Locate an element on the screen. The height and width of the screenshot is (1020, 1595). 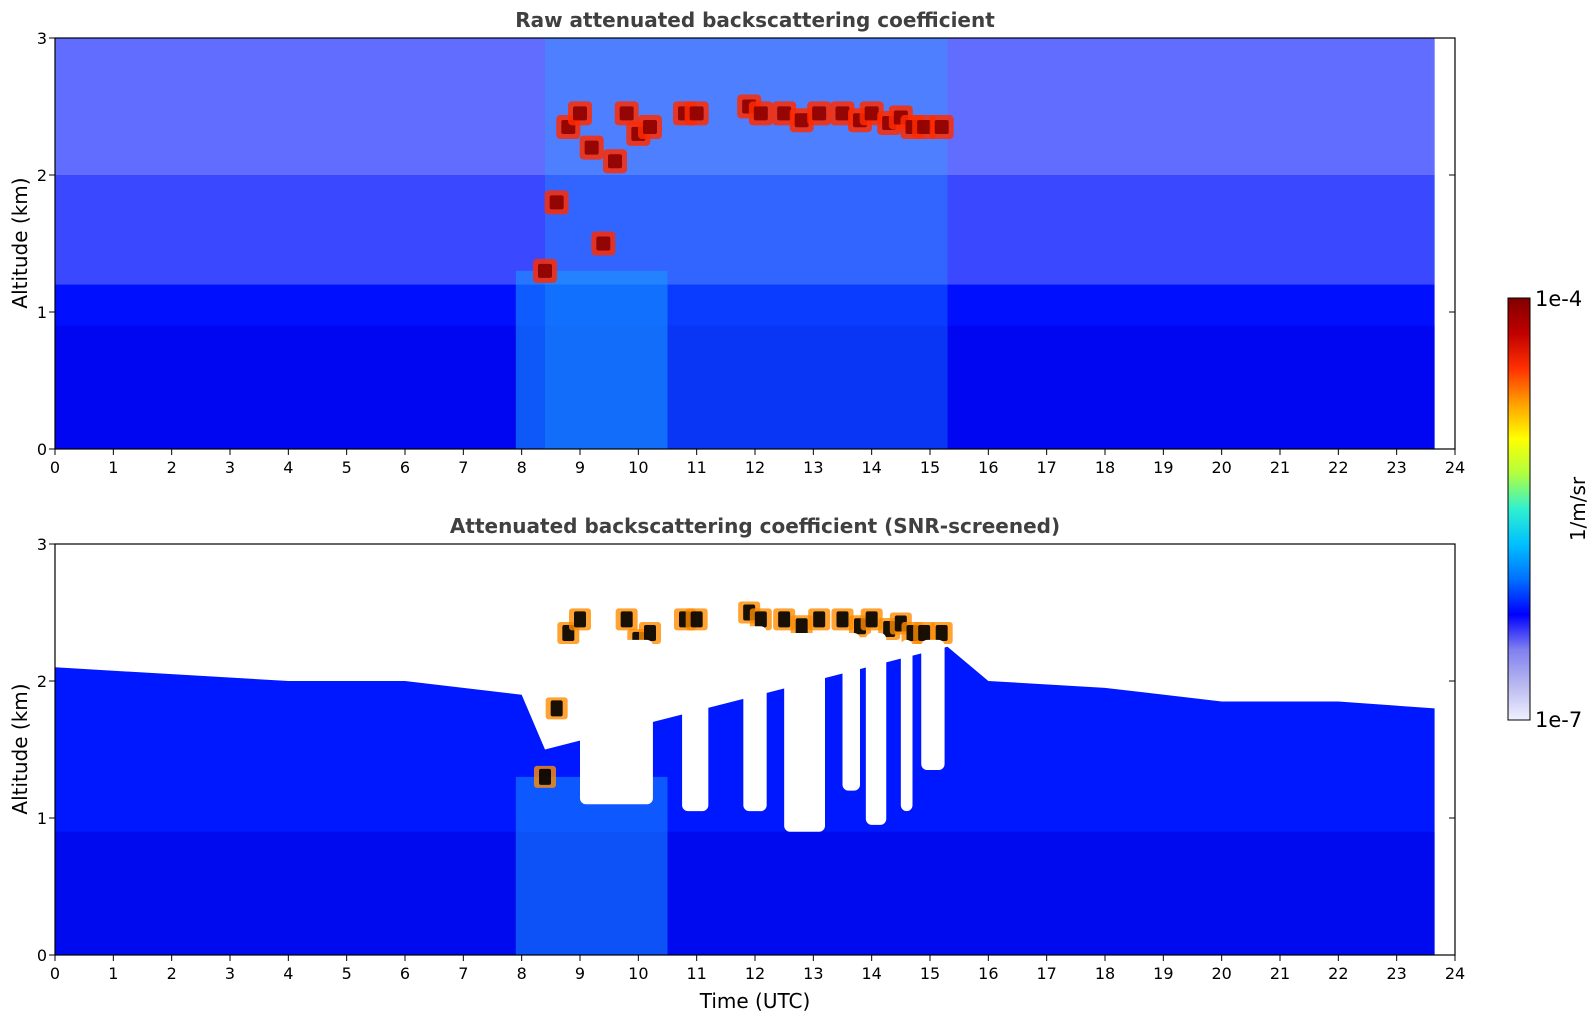
colorbar: 1e-4 1e-7 1/m/sr is located at coordinates (1548, 509).